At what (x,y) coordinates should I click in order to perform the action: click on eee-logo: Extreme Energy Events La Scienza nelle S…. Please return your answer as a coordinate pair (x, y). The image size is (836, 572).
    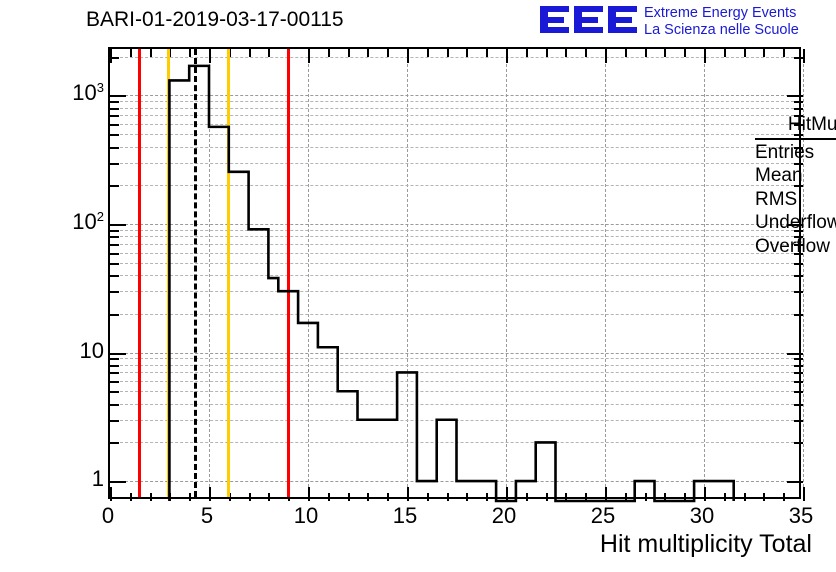
    Looking at the image, I should click on (686, 22).